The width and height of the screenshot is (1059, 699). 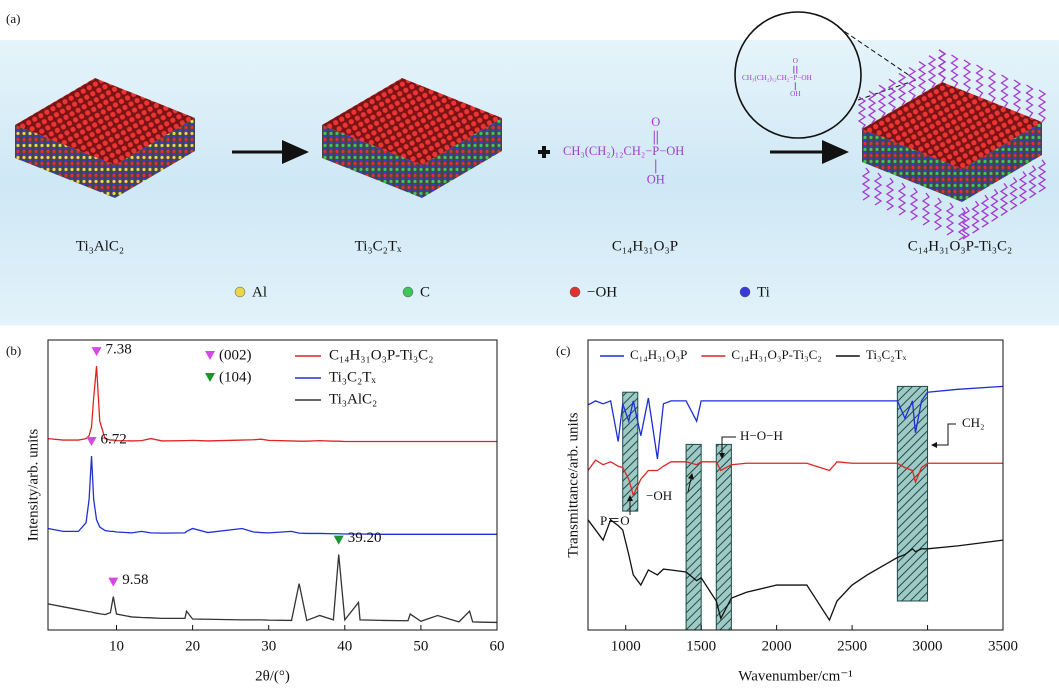 What do you see at coordinates (135, 580) in the screenshot?
I see `peak-label: 9.58` at bounding box center [135, 580].